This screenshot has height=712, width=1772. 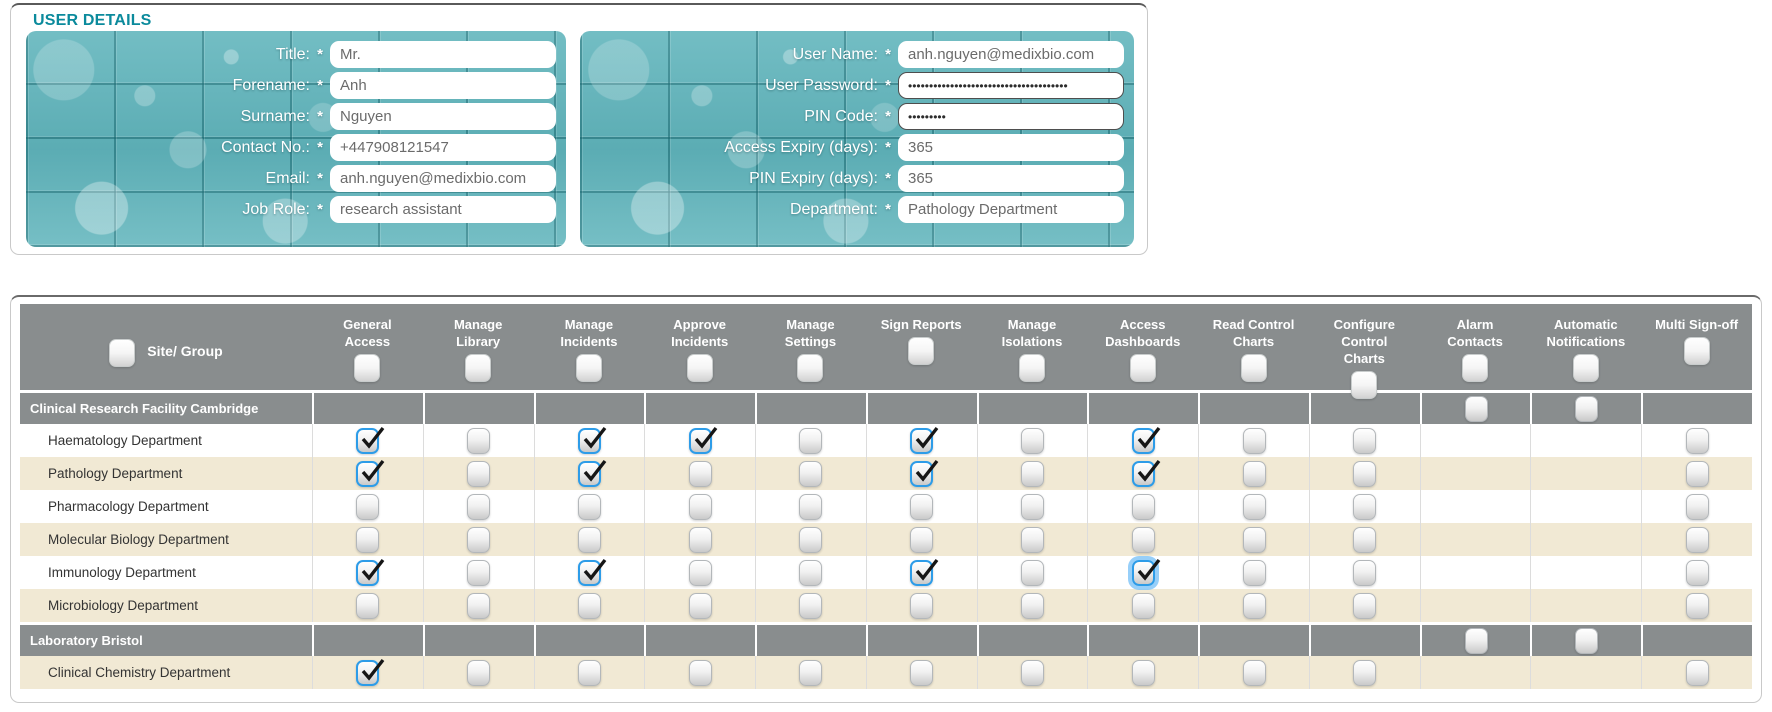 I want to click on molecular-biology-department-manage-library-checkbox, so click(x=479, y=539).